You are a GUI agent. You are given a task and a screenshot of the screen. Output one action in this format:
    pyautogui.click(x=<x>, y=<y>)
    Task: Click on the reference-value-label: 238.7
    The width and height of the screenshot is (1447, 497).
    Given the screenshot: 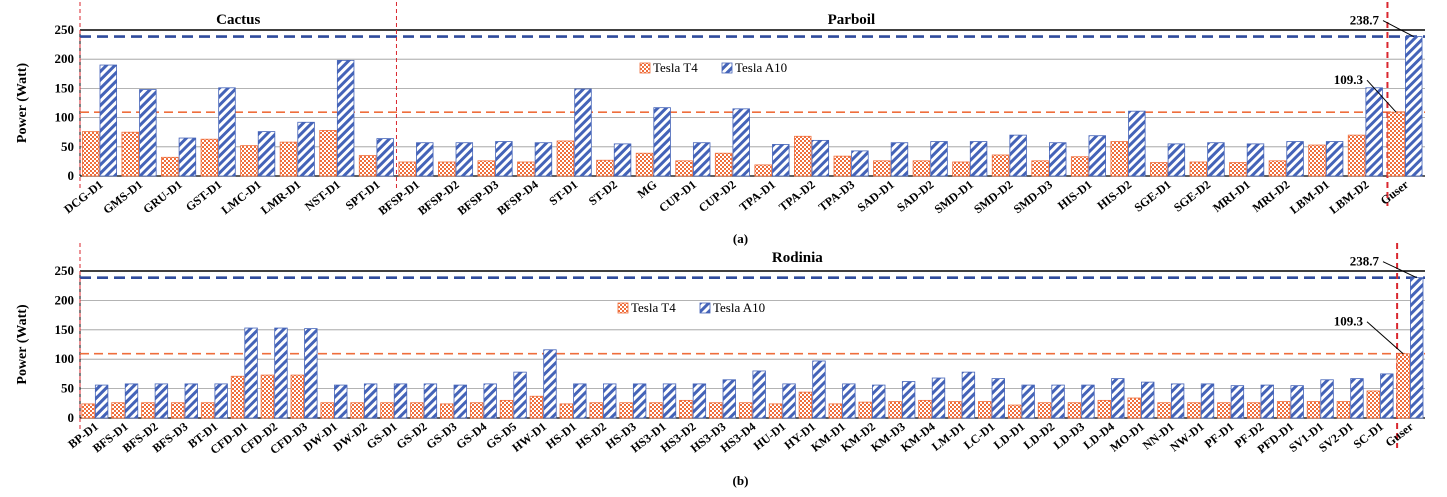 What is the action you would take?
    pyautogui.click(x=1365, y=20)
    